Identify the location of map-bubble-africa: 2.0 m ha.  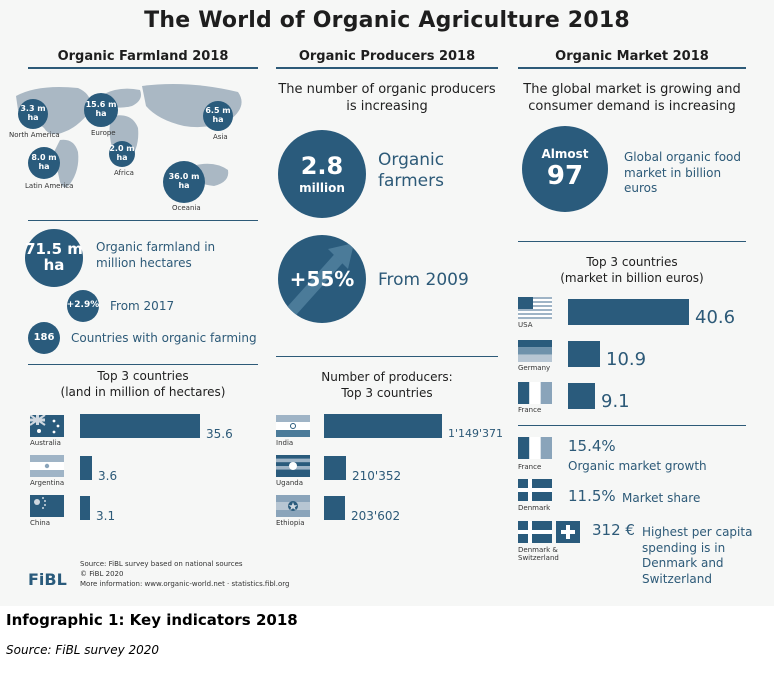
(122, 154).